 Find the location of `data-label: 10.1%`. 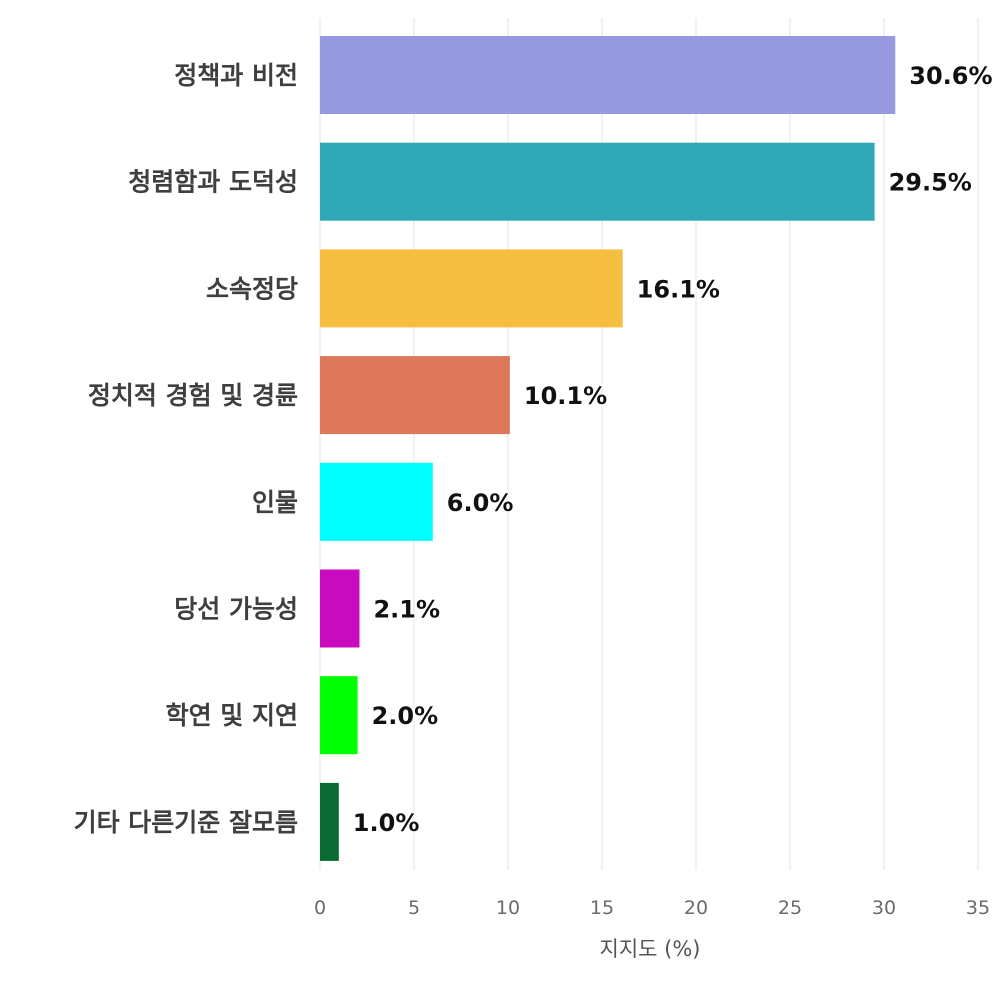

data-label: 10.1% is located at coordinates (565, 396).